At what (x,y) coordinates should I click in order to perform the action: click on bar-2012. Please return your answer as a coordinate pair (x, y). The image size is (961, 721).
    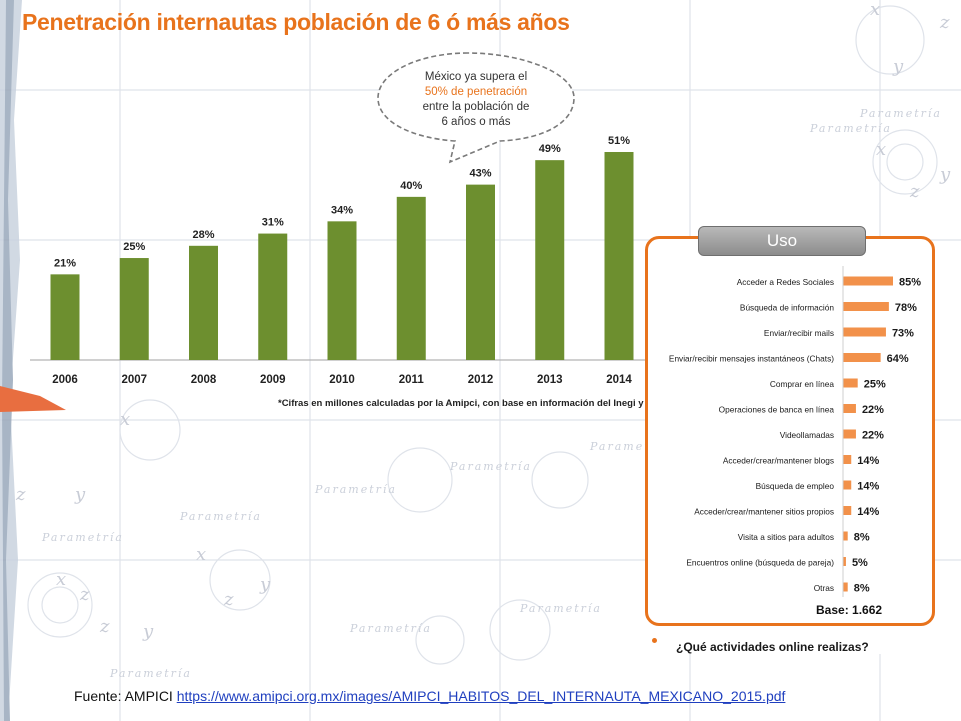
    Looking at the image, I should click on (480, 272).